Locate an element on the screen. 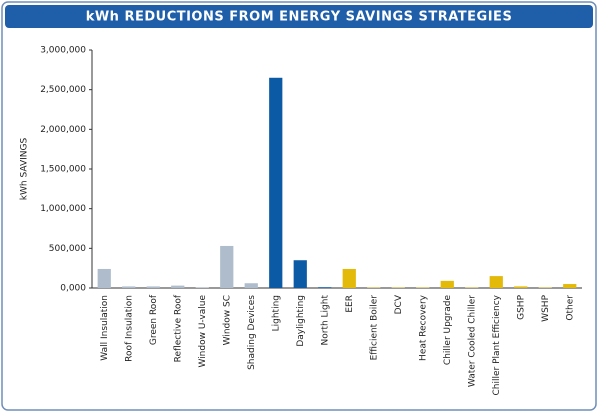 Image resolution: width=598 pixels, height=413 pixels. y-tick-label: 500,000 is located at coordinates (67, 249).